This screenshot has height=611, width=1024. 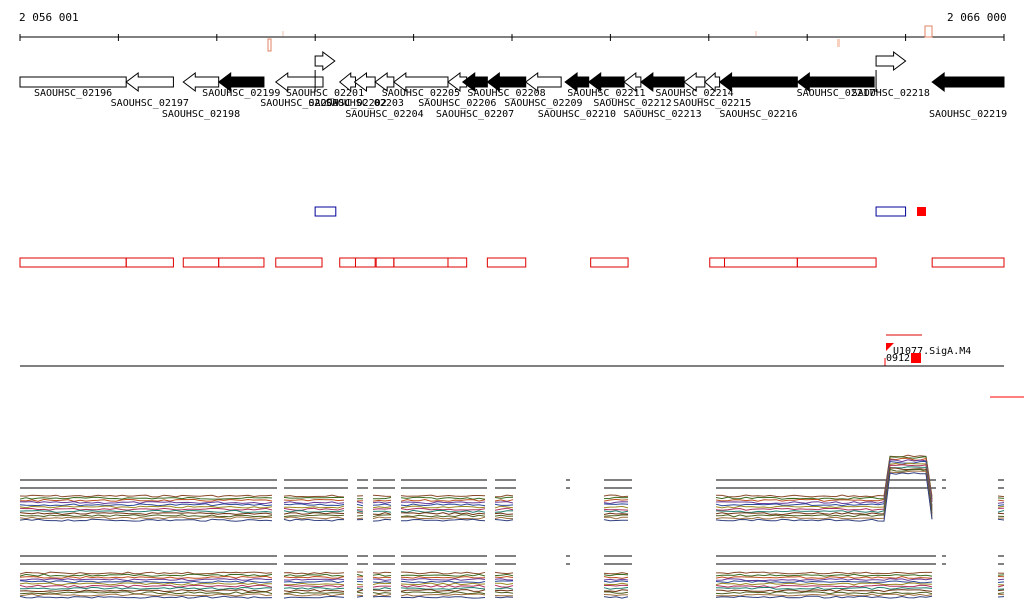 What do you see at coordinates (73, 93) in the screenshot?
I see `gene-label: SAOUHSC_02196` at bounding box center [73, 93].